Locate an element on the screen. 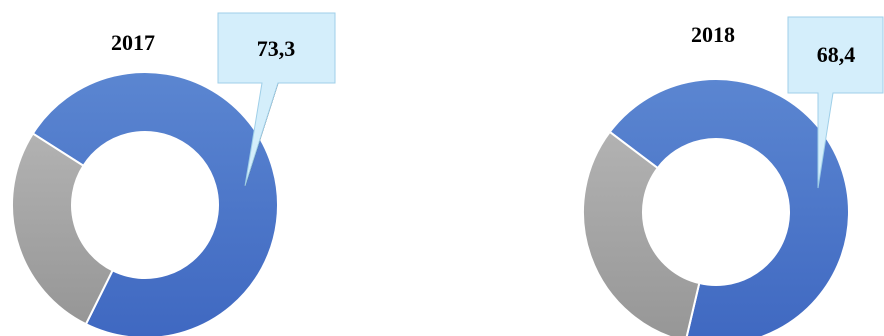 Image resolution: width=884 pixels, height=336 pixels. data-callout: 73,3 is located at coordinates (276, 99).